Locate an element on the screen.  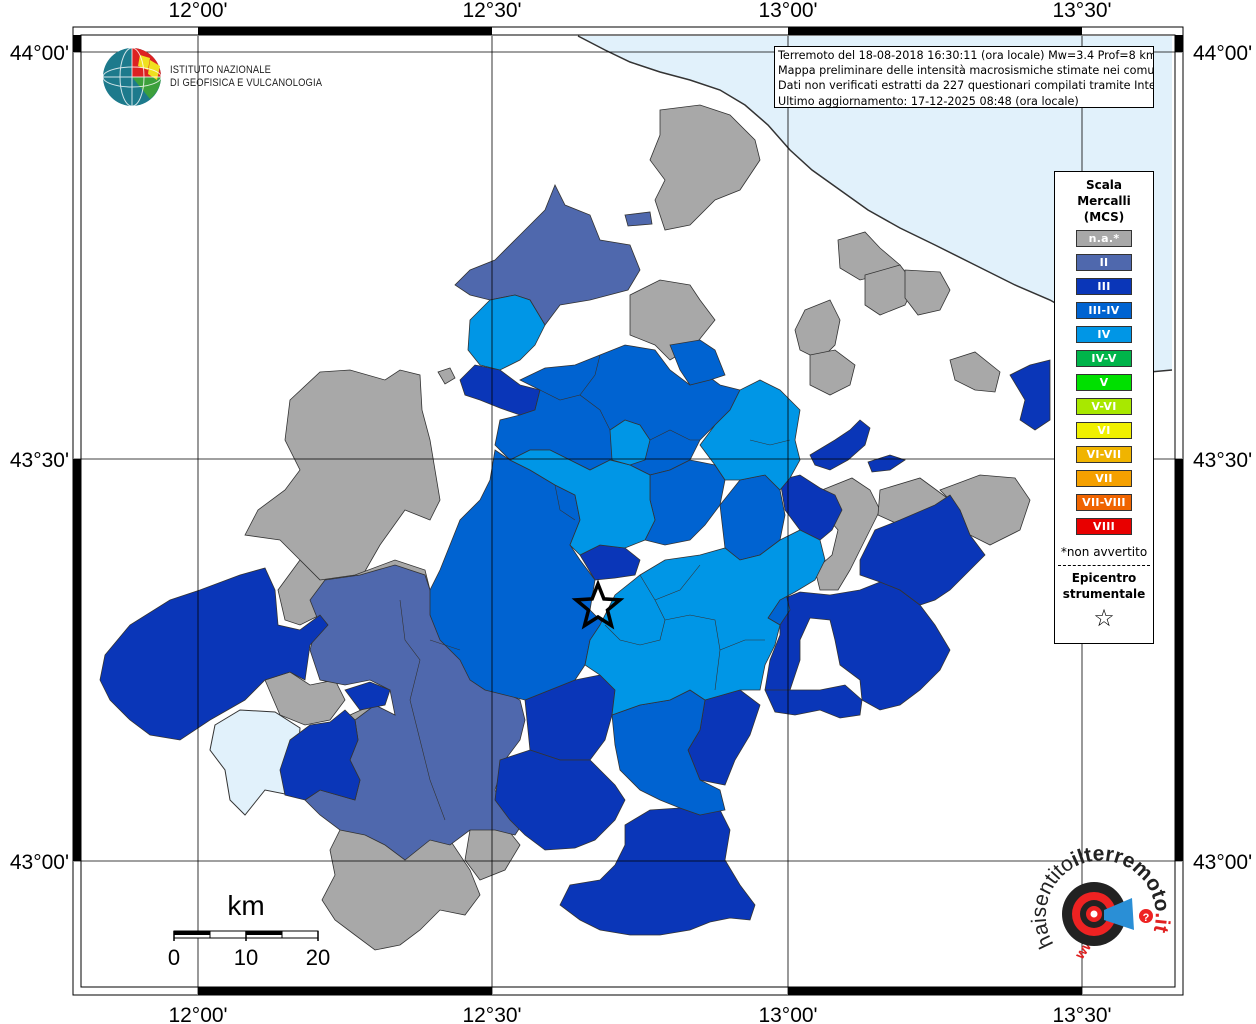
lon-label-top-1: 12°30' is located at coordinates (491, 11).